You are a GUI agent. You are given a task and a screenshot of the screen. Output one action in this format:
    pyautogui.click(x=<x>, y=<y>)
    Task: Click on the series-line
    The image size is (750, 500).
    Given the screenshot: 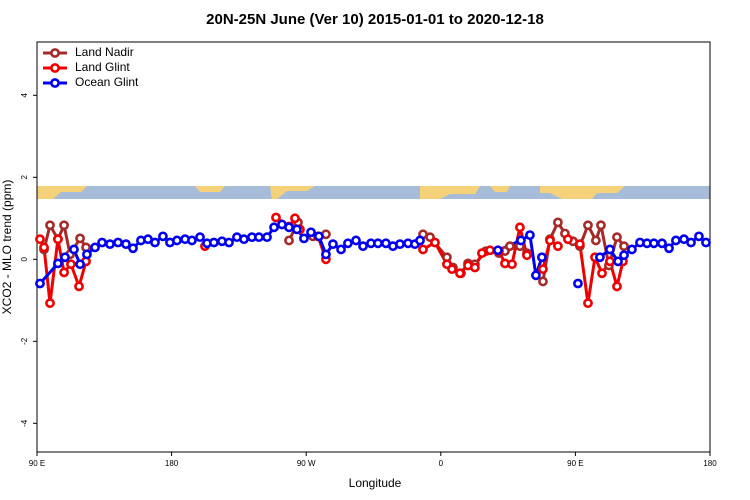 What is the action you would take?
    pyautogui.click(x=331, y=259)
    